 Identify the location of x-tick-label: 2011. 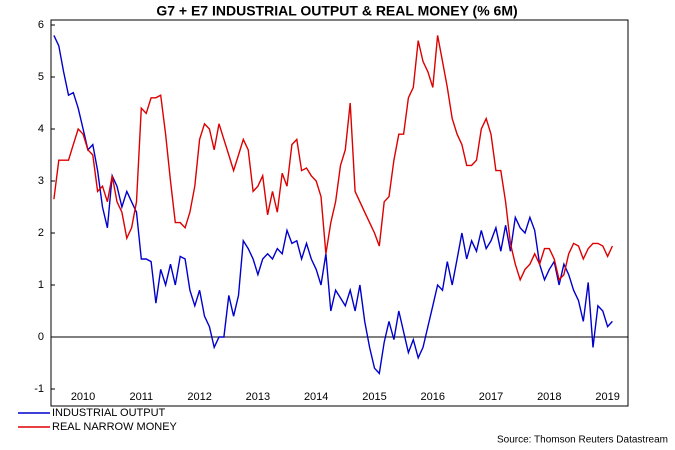
(142, 397).